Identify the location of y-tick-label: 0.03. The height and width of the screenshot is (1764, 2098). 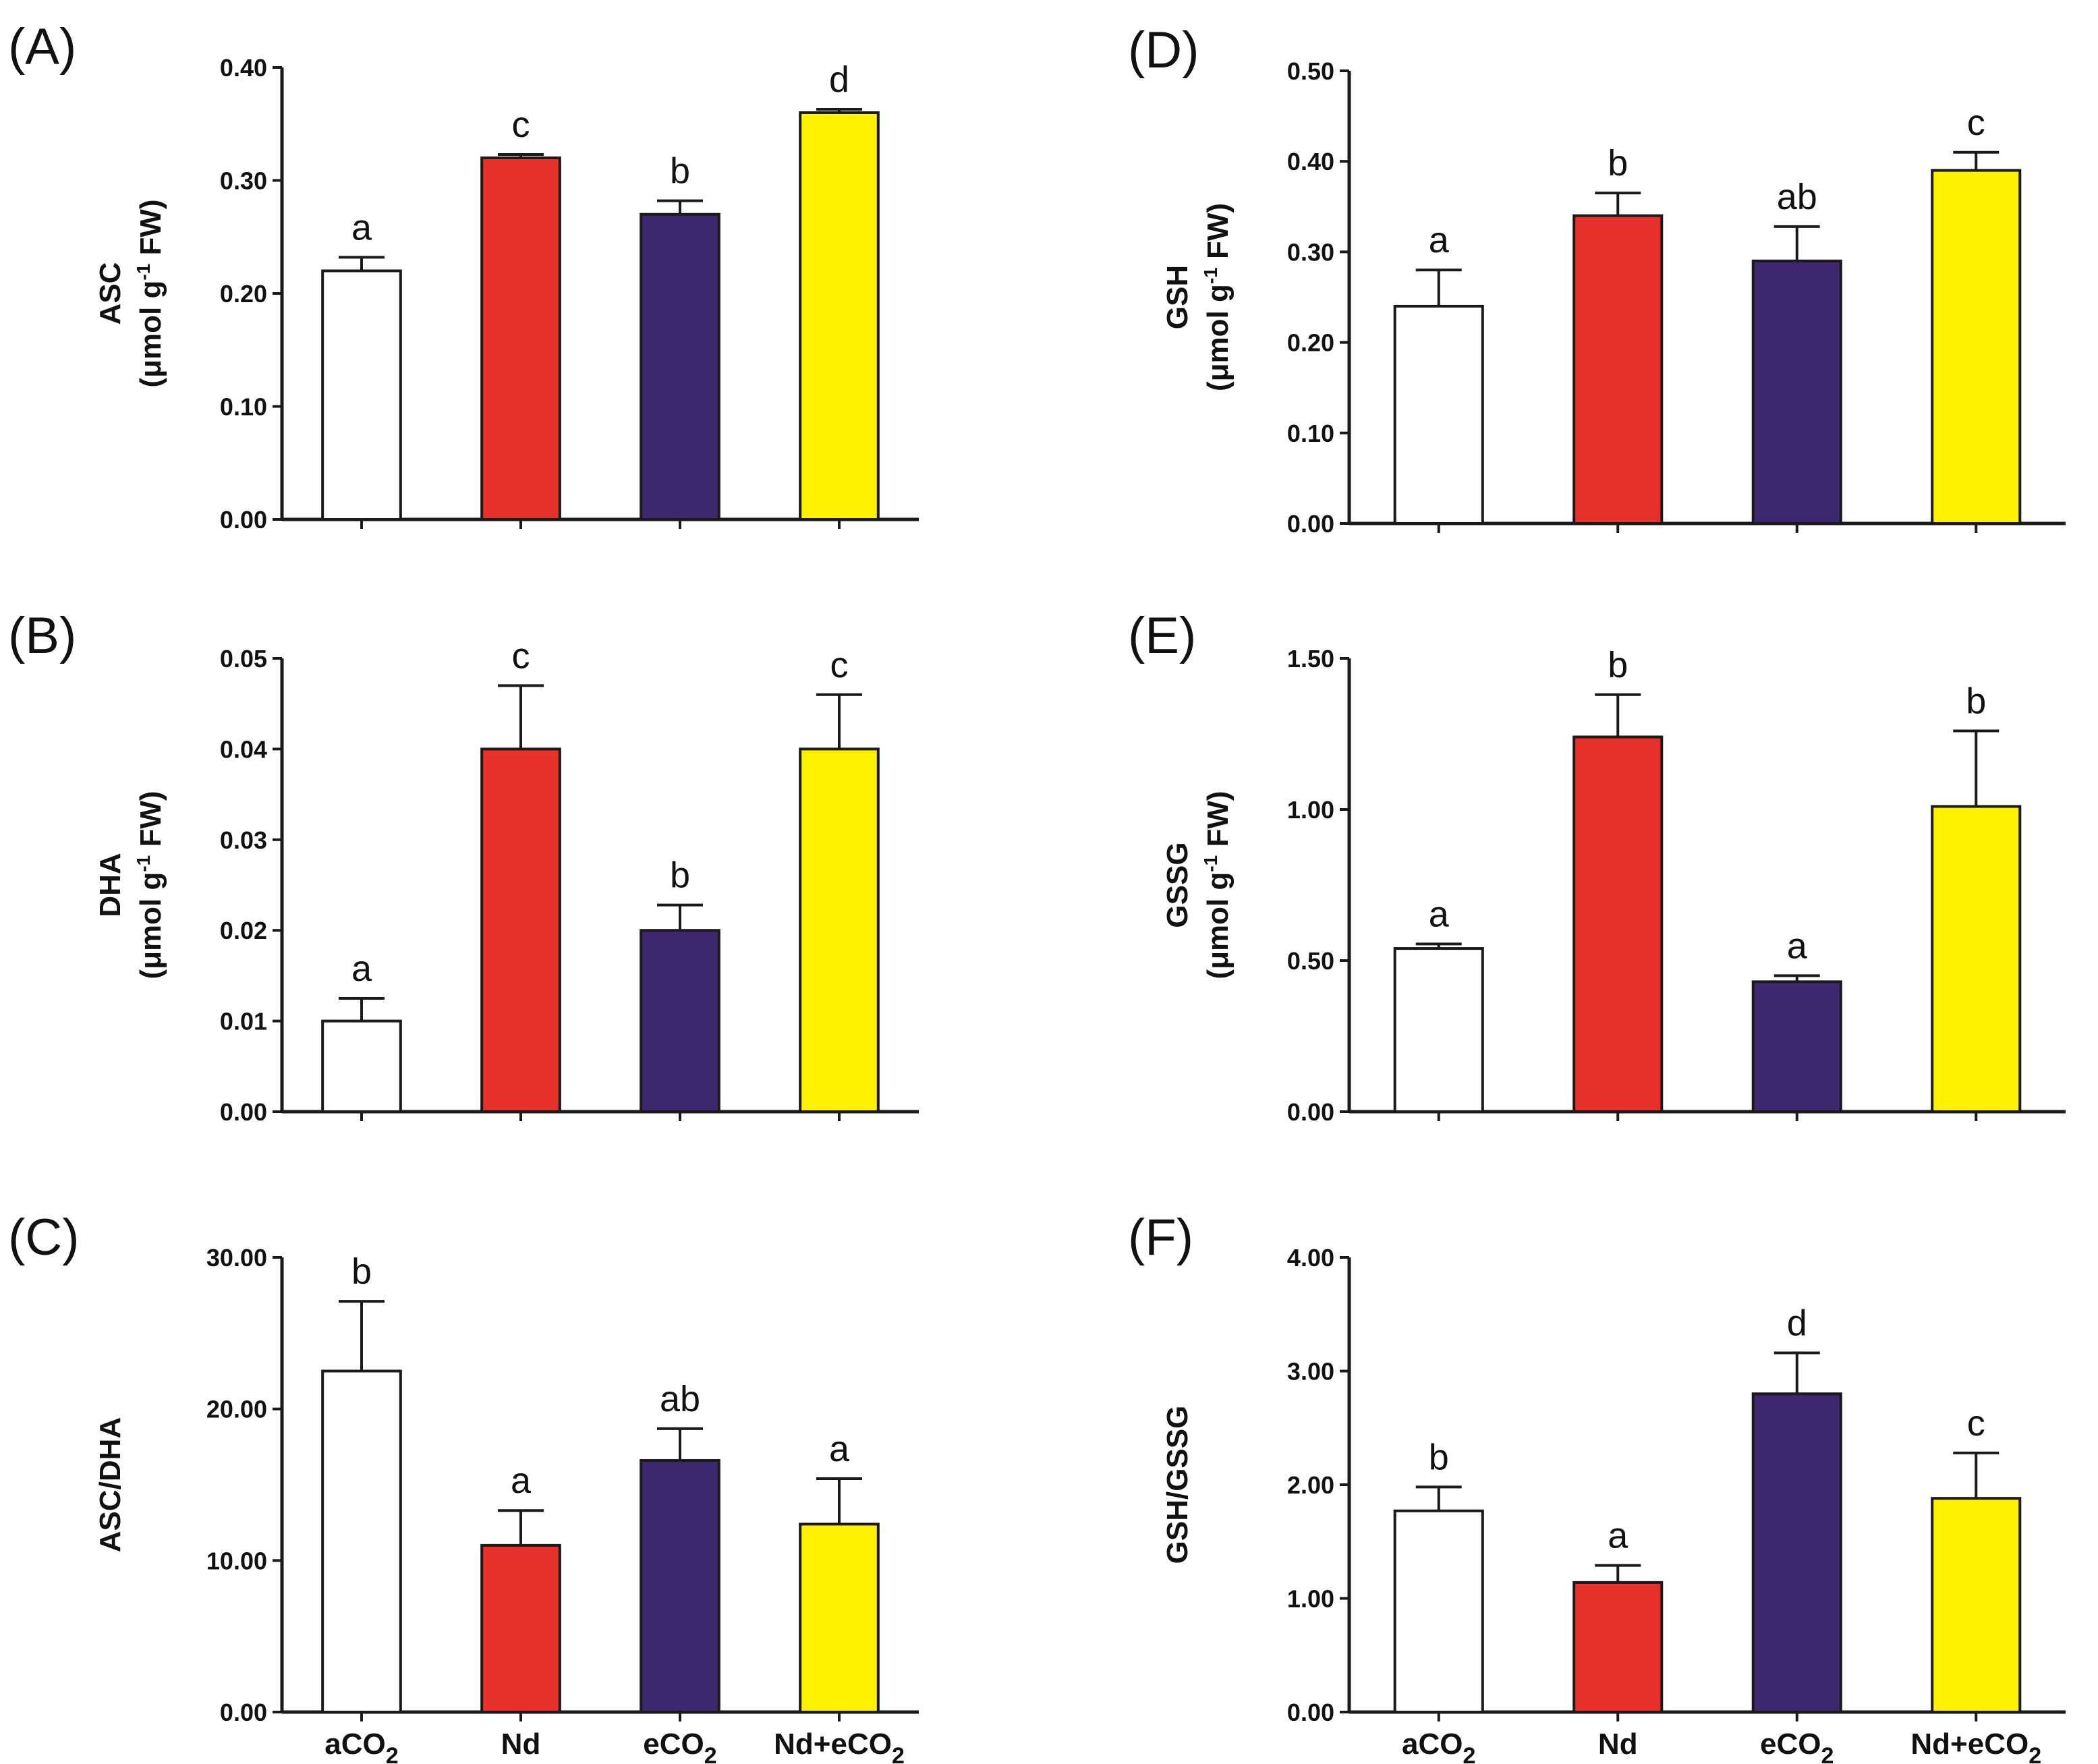
(243, 840).